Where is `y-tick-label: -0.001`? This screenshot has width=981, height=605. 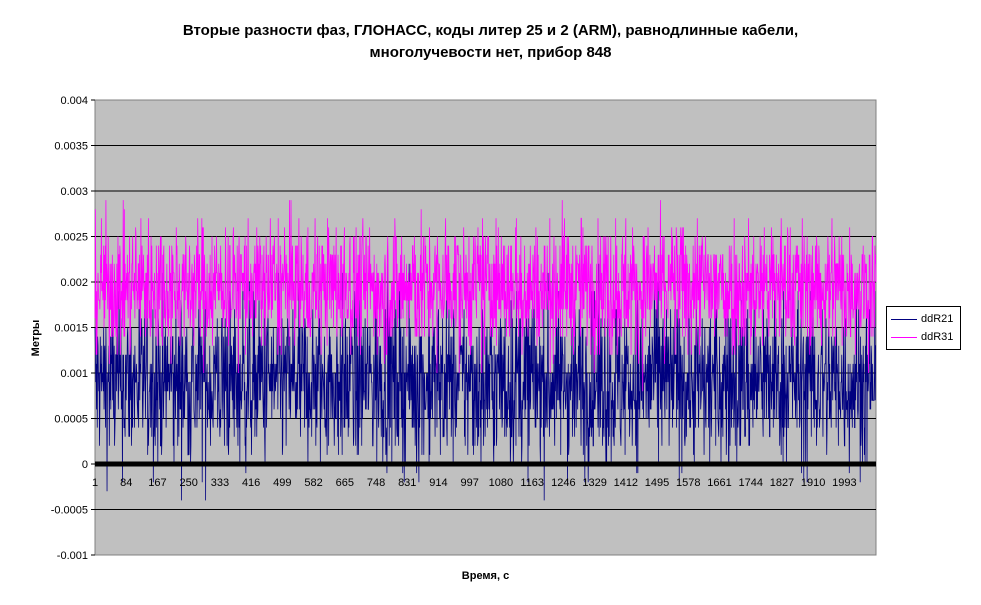 y-tick-label: -0.001 is located at coordinates (72, 556).